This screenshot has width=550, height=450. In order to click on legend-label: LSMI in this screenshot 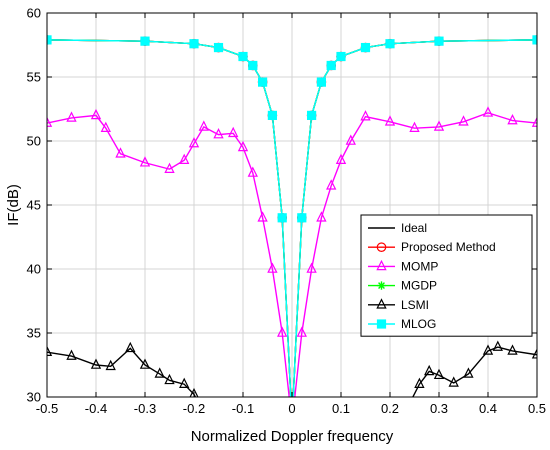, I will do `click(415, 305)`.